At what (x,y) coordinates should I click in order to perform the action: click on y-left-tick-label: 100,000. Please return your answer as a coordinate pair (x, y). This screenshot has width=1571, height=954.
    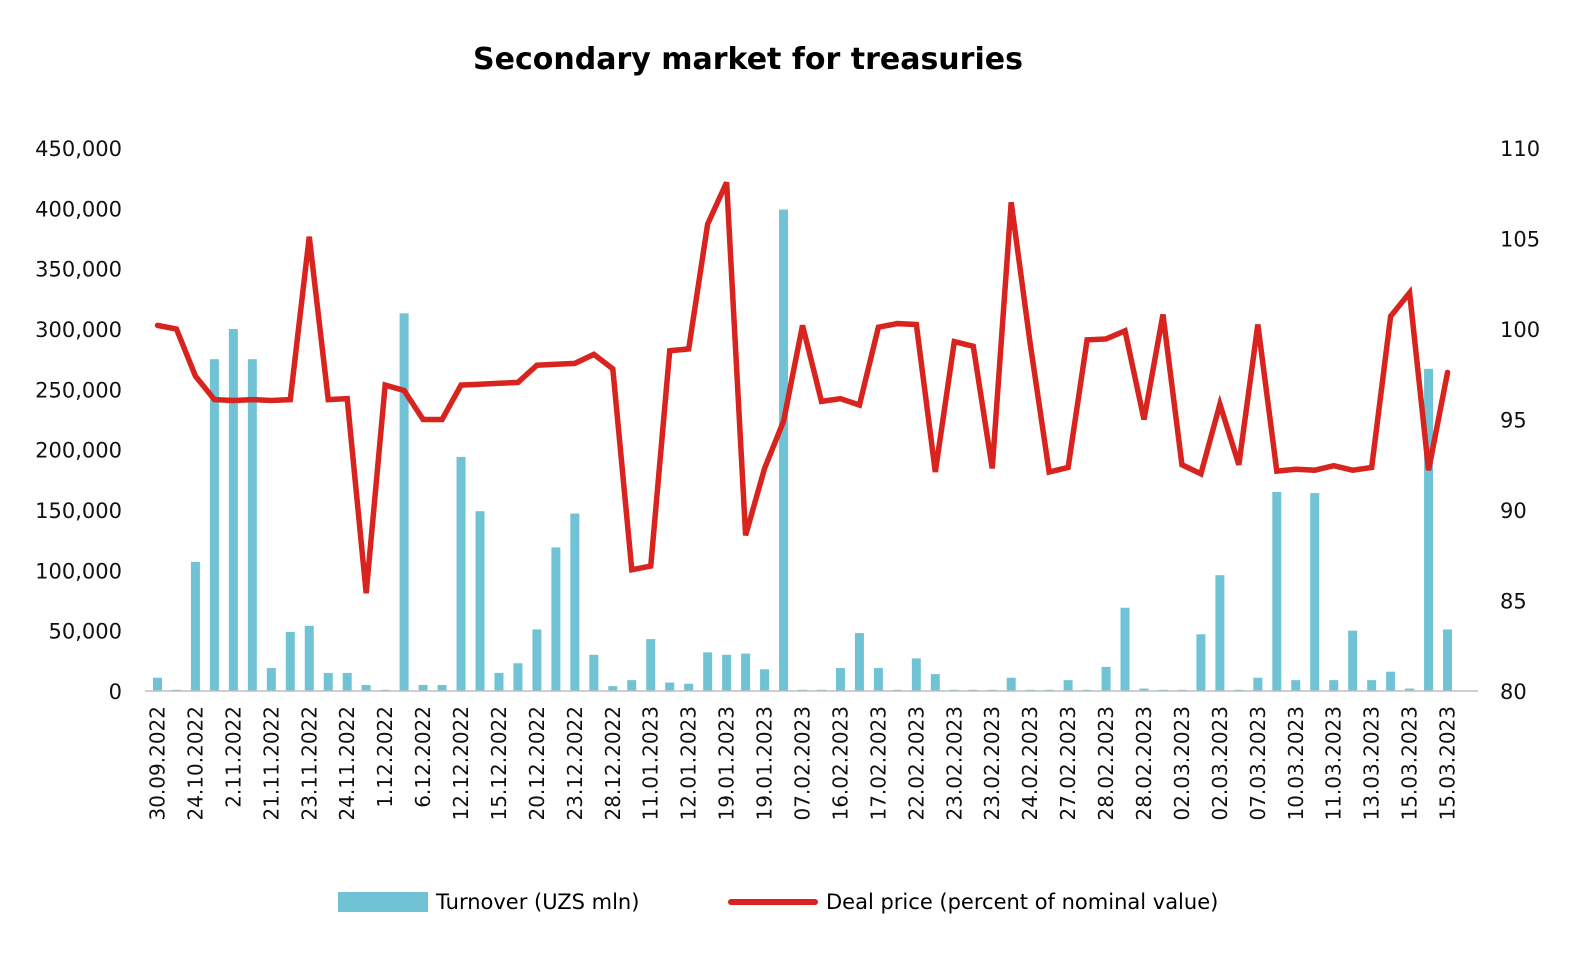
    Looking at the image, I should click on (78, 571).